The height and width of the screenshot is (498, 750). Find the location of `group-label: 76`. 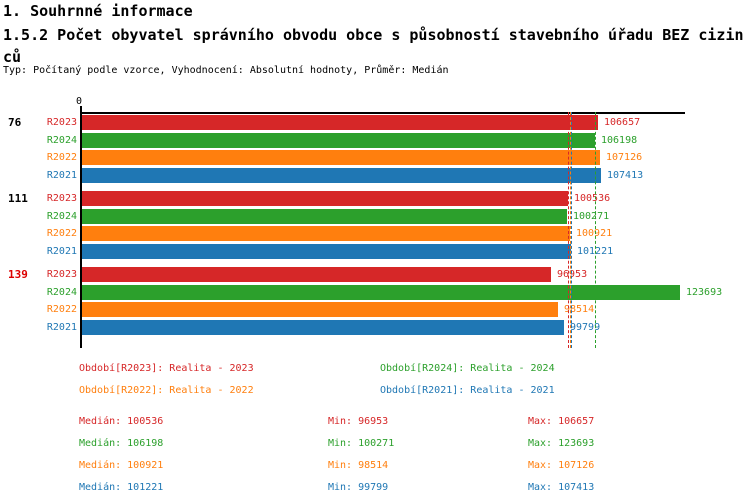

group-label: 76 is located at coordinates (15, 122).